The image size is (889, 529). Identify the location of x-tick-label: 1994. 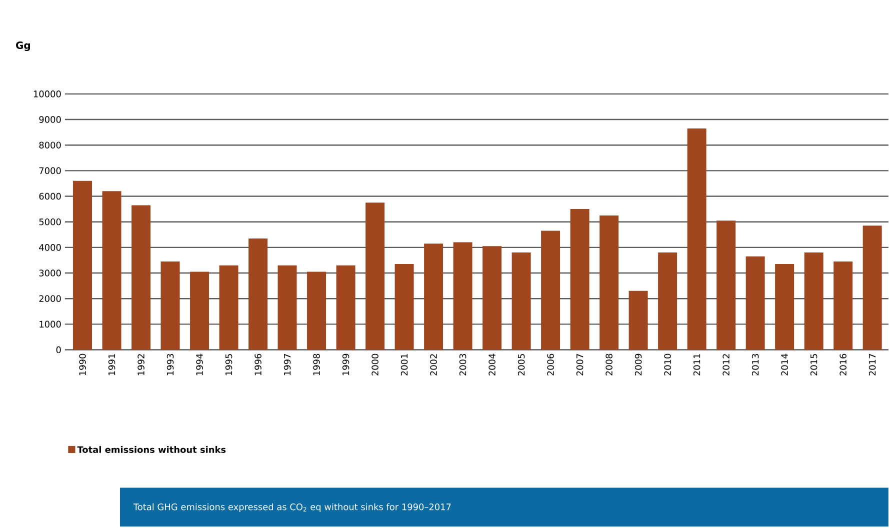
(199, 365).